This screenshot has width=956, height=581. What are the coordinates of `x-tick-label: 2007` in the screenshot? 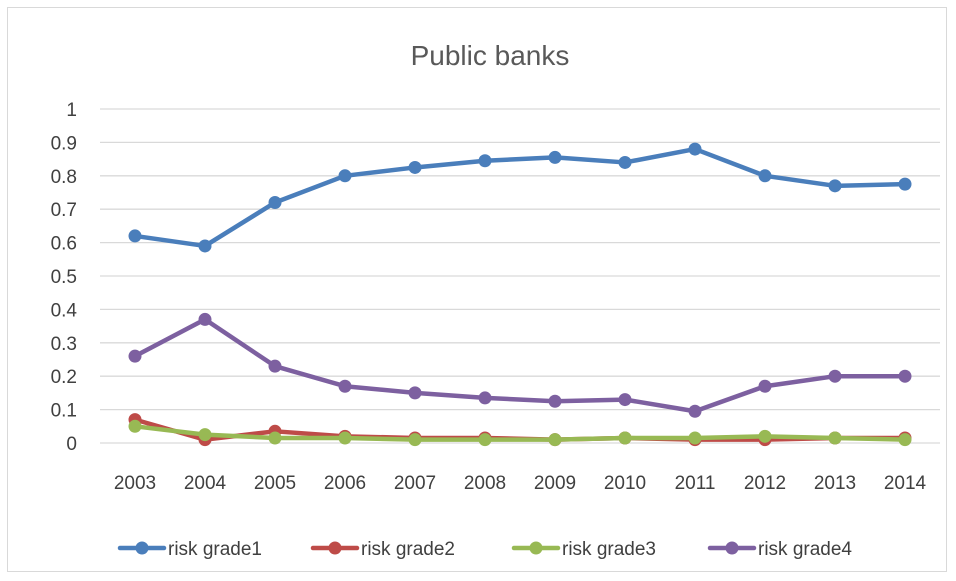 It's located at (415, 483).